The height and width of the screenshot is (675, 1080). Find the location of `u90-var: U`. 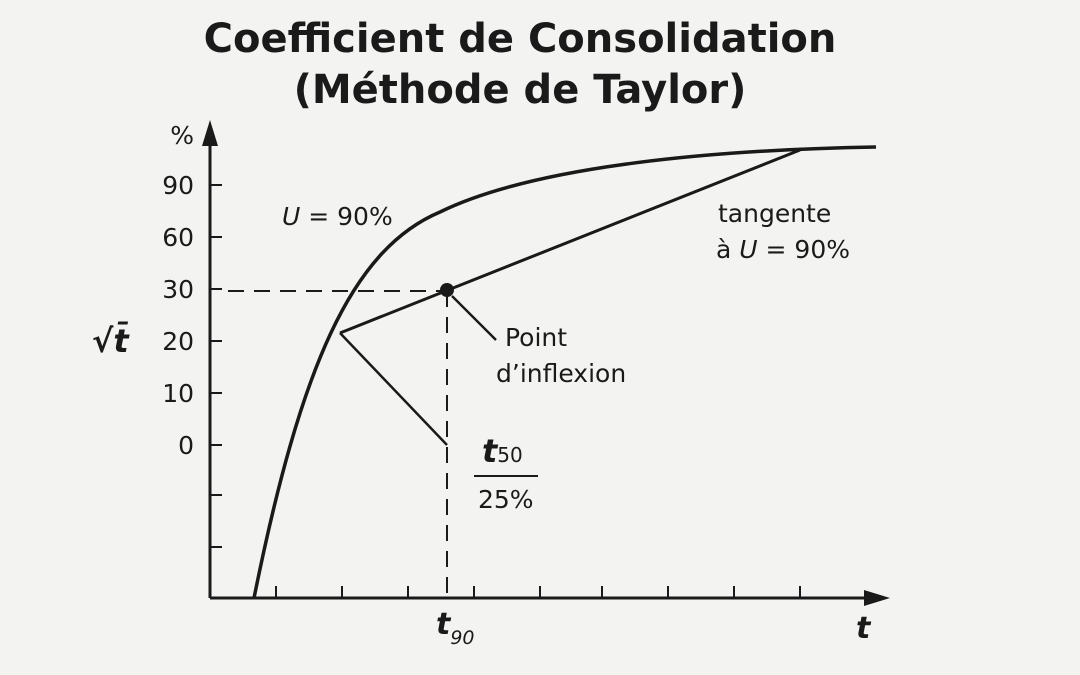

u90-var: U is located at coordinates (291, 216).